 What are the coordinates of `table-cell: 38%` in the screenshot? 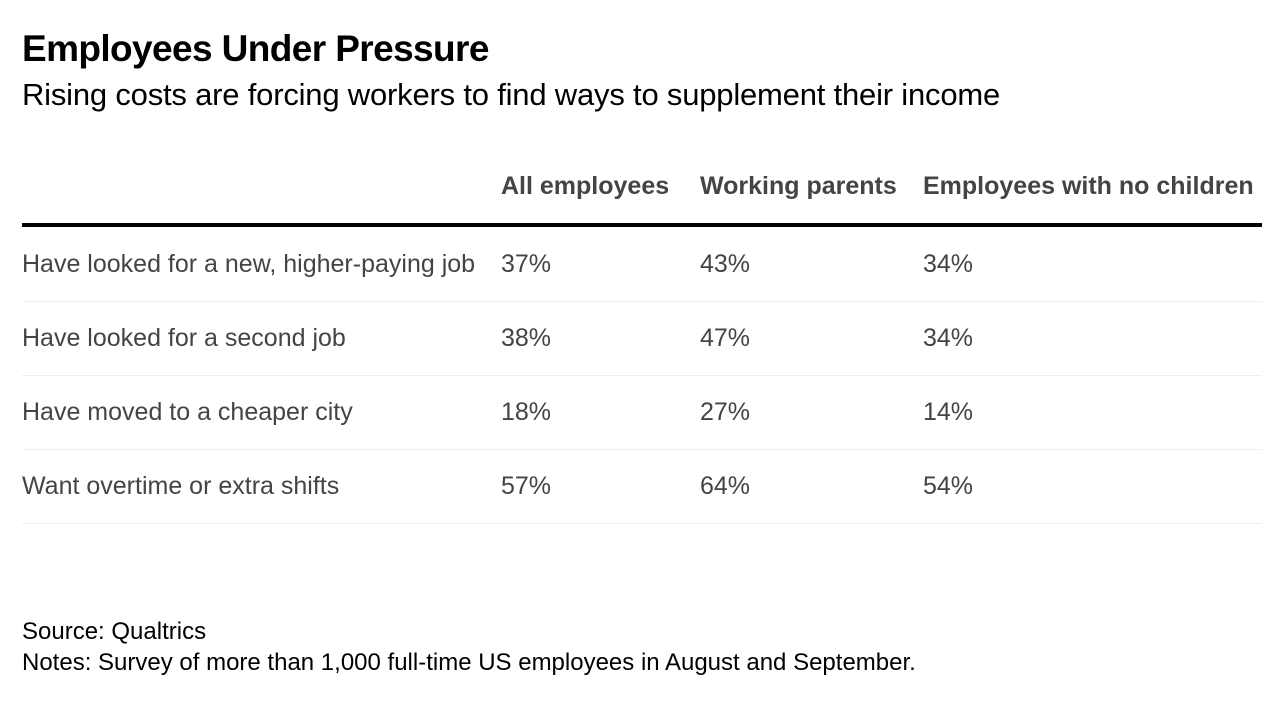 It's located at (600, 338).